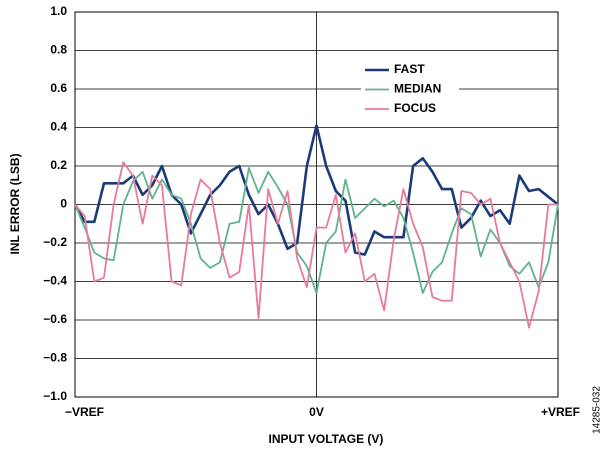 The height and width of the screenshot is (452, 605). I want to click on y-tick-label: −0.6, so click(55, 319).